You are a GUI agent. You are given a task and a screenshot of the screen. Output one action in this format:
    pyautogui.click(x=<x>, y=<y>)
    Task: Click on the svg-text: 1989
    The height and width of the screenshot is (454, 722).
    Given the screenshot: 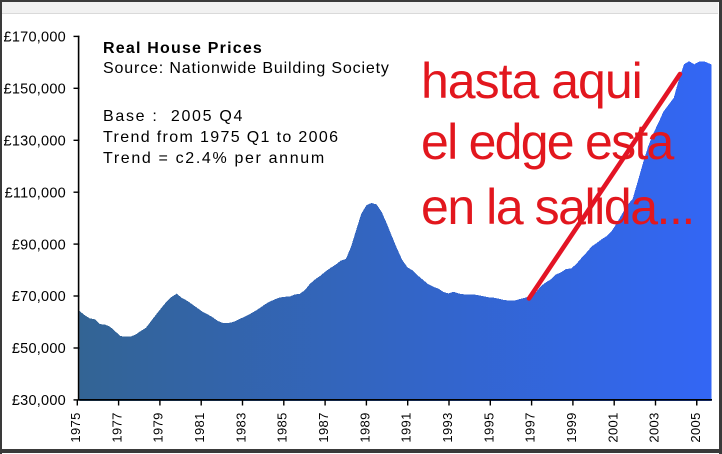 What is the action you would take?
    pyautogui.click(x=364, y=427)
    